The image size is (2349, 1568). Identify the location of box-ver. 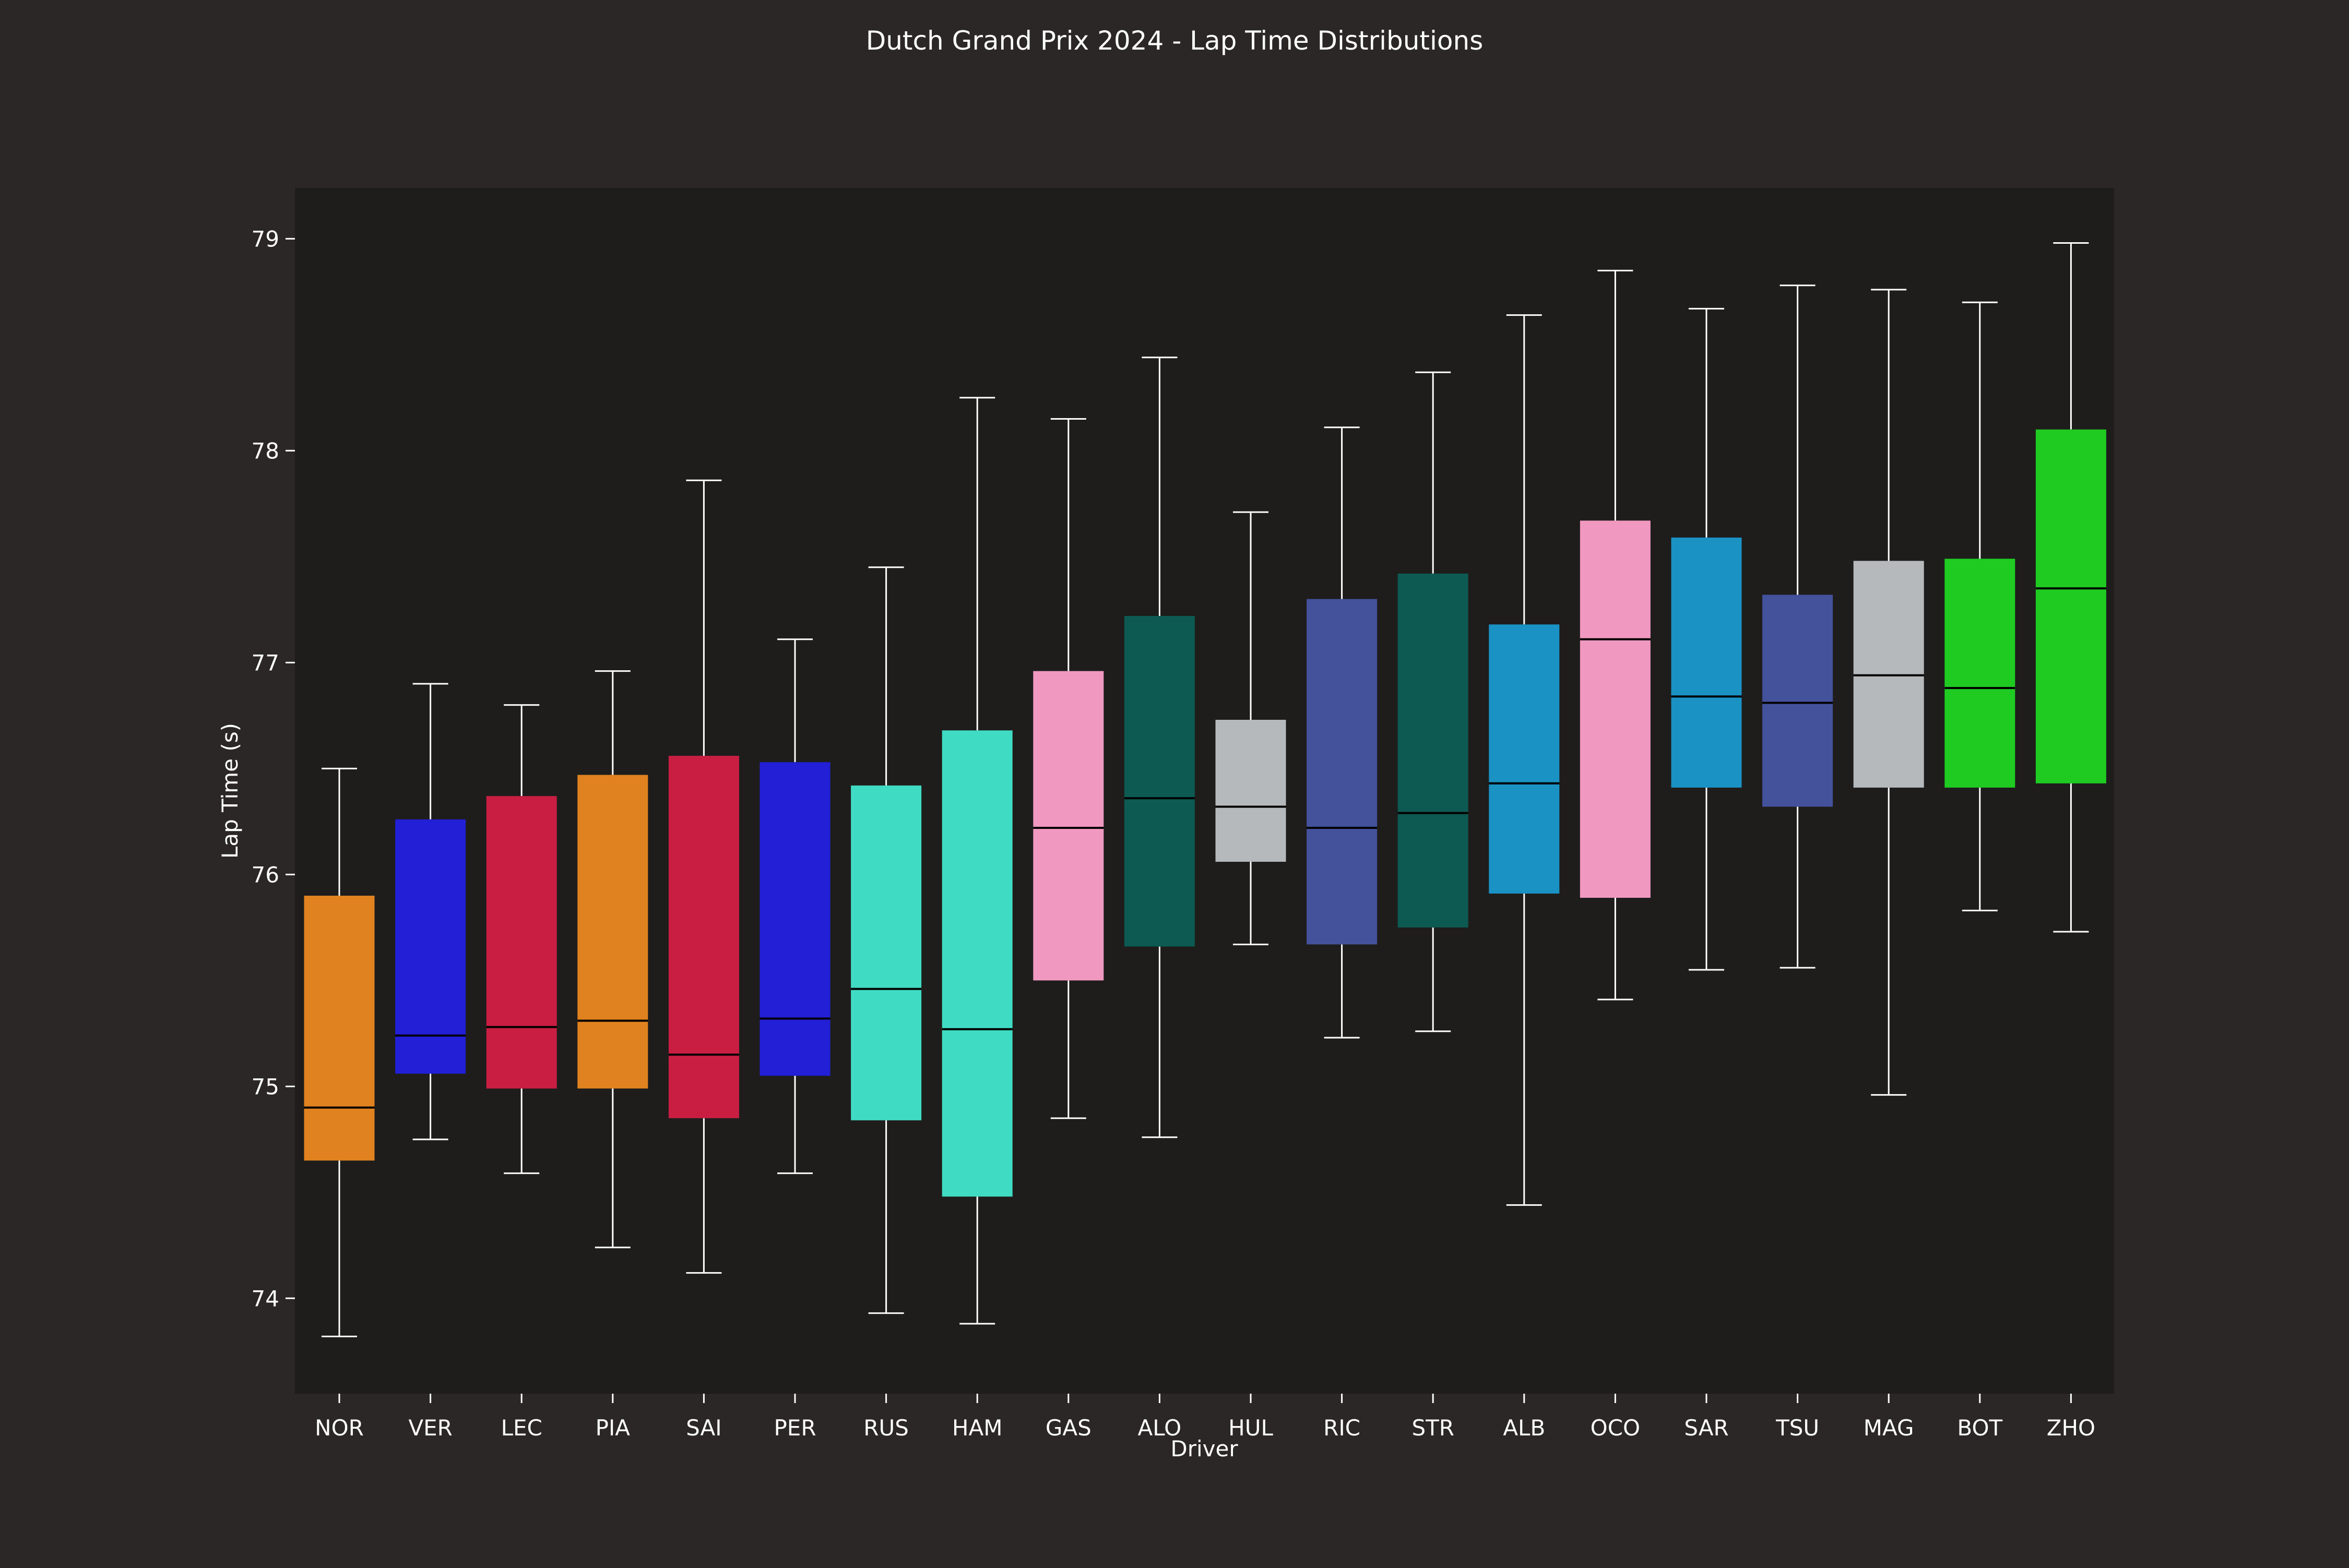
(430, 912).